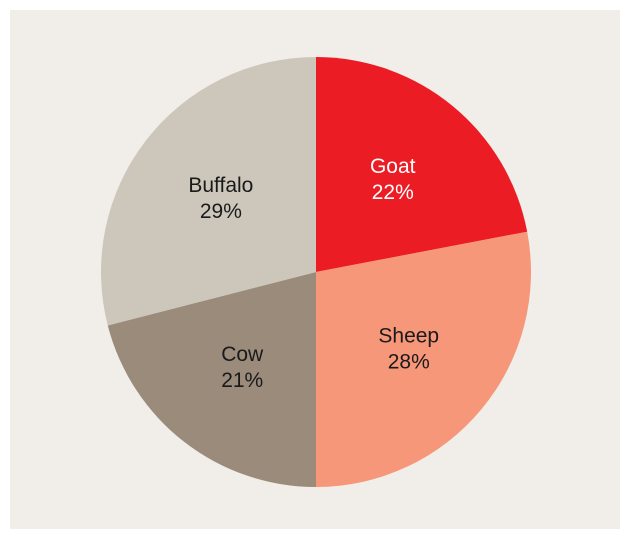  What do you see at coordinates (409, 362) in the screenshot?
I see `slice-percent-sheep: 28%` at bounding box center [409, 362].